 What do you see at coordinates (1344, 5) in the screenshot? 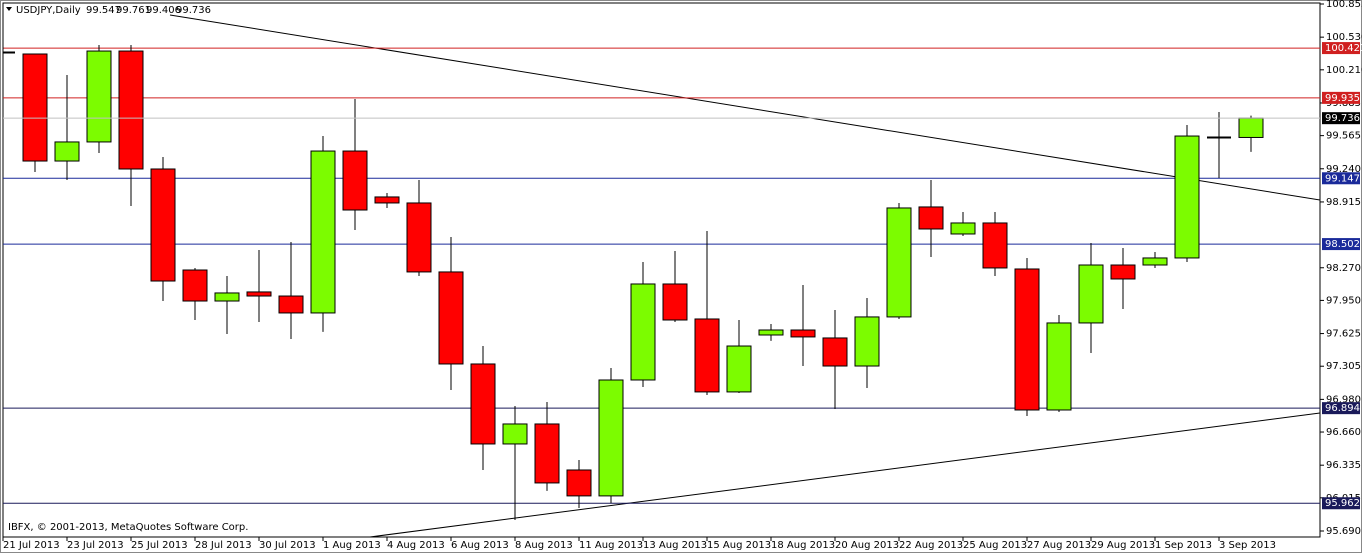
I see `y-tick-label: 100.855` at bounding box center [1344, 5].